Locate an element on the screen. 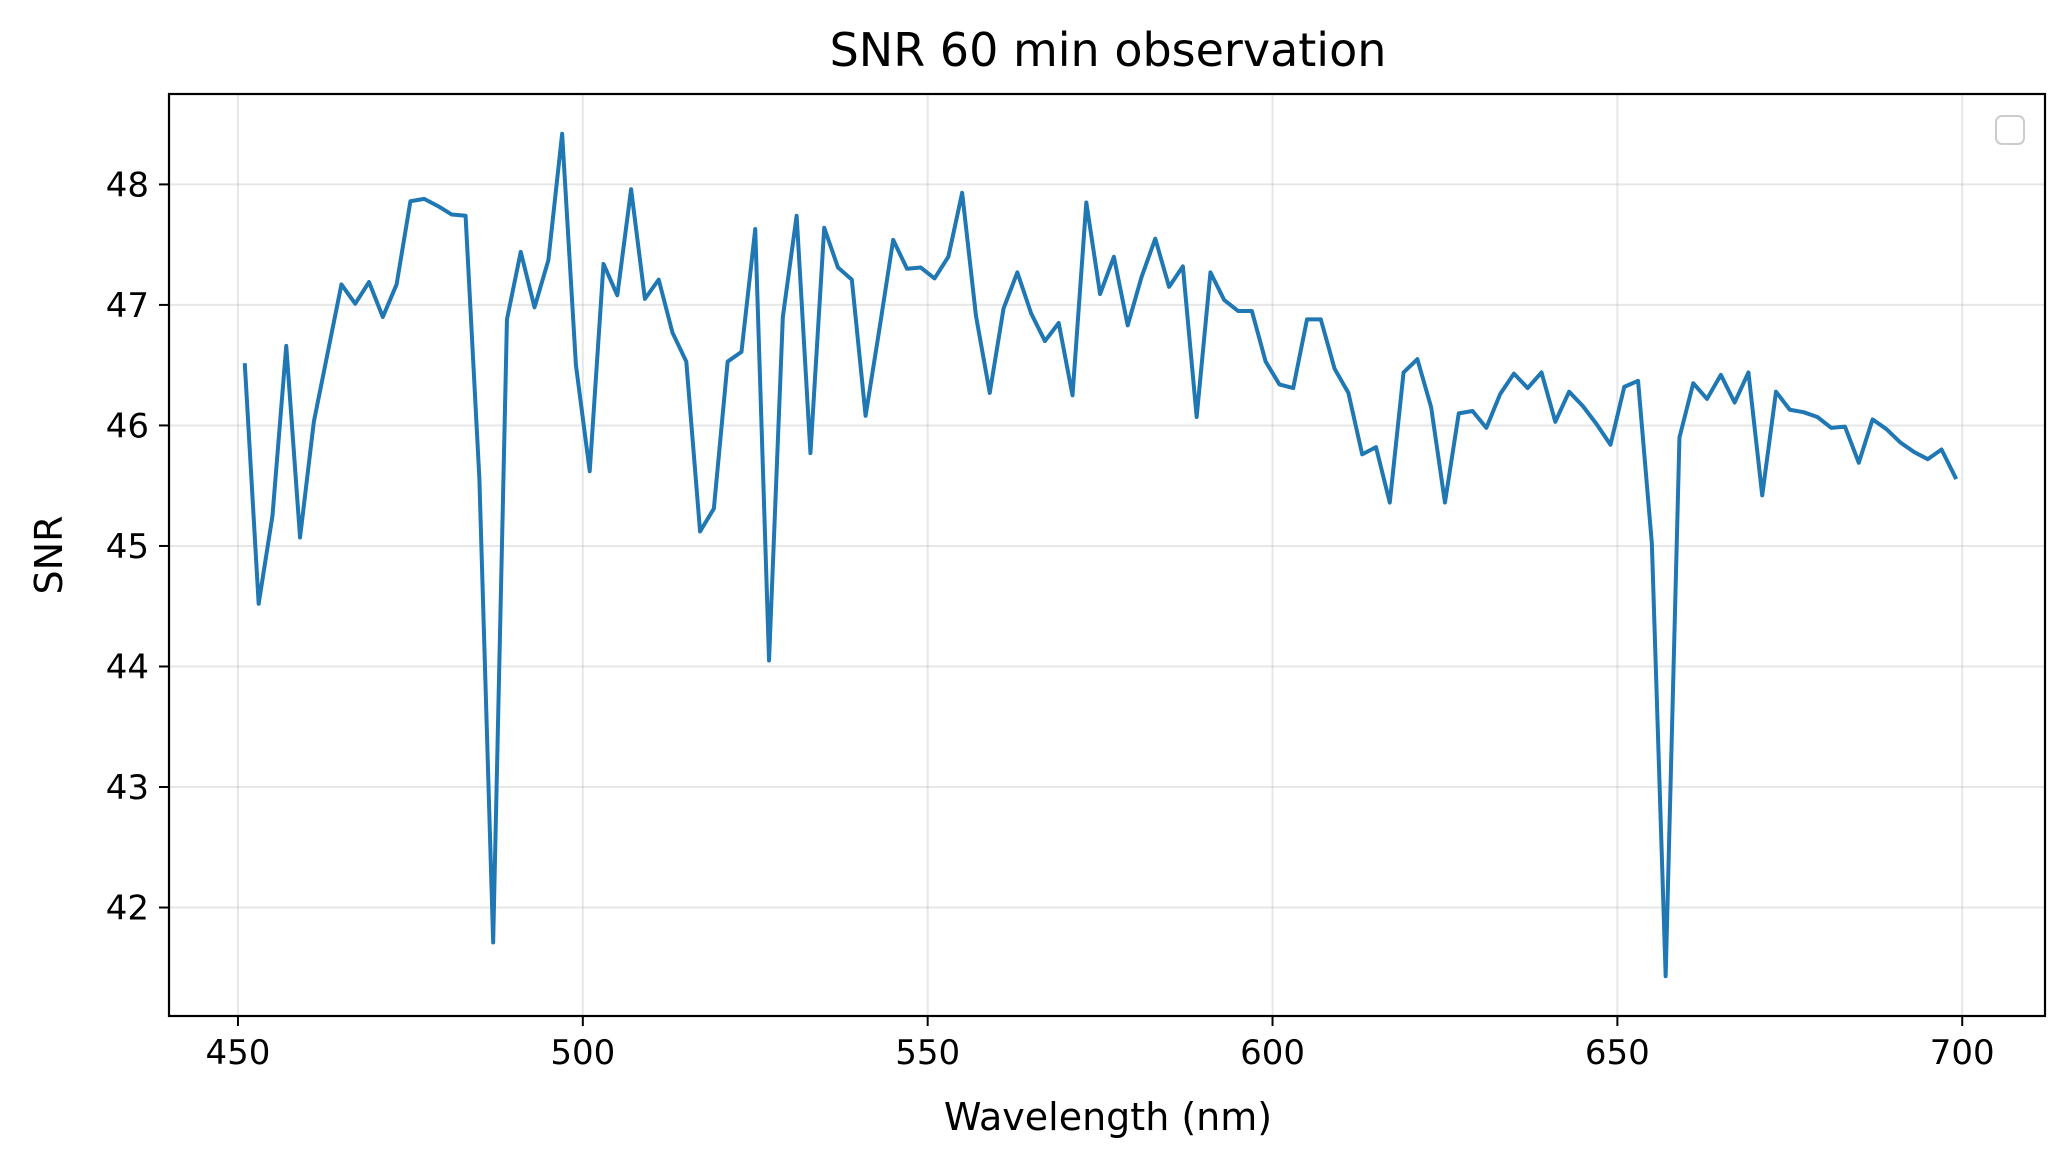  y-tick-label: 46 is located at coordinates (127, 426).